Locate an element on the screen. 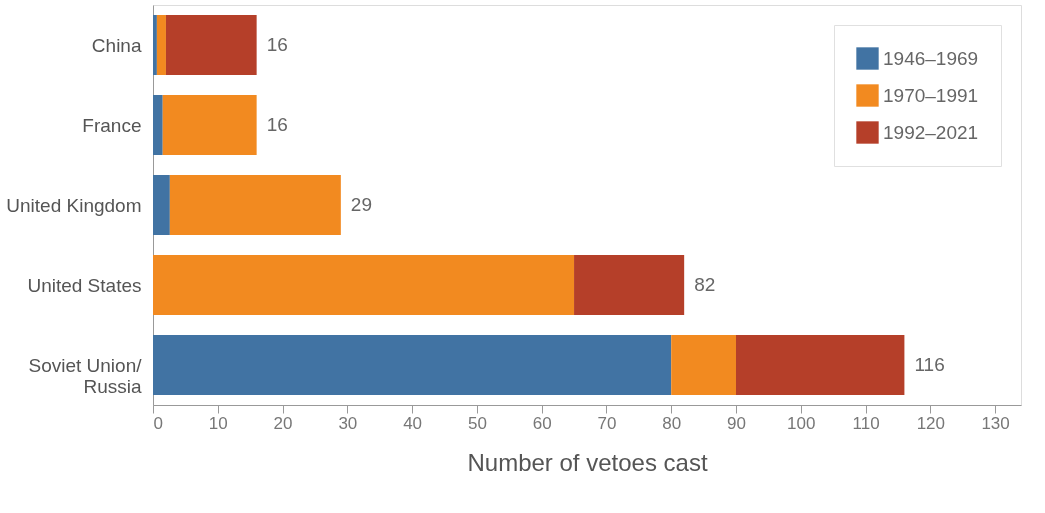  x-tick-label: 70 is located at coordinates (607, 423).